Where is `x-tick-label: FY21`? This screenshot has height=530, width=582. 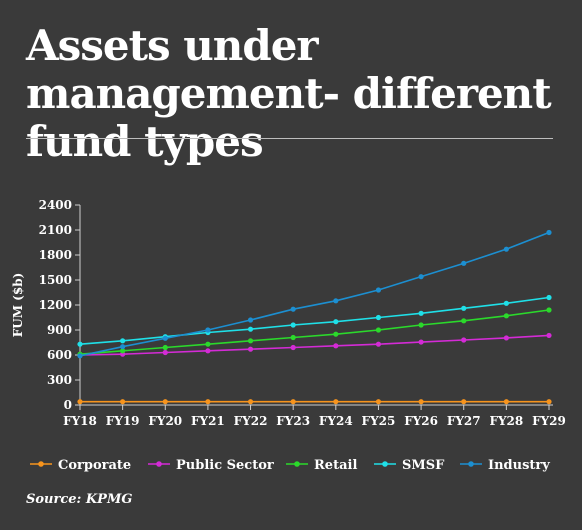 x-tick-label: FY21 is located at coordinates (208, 421).